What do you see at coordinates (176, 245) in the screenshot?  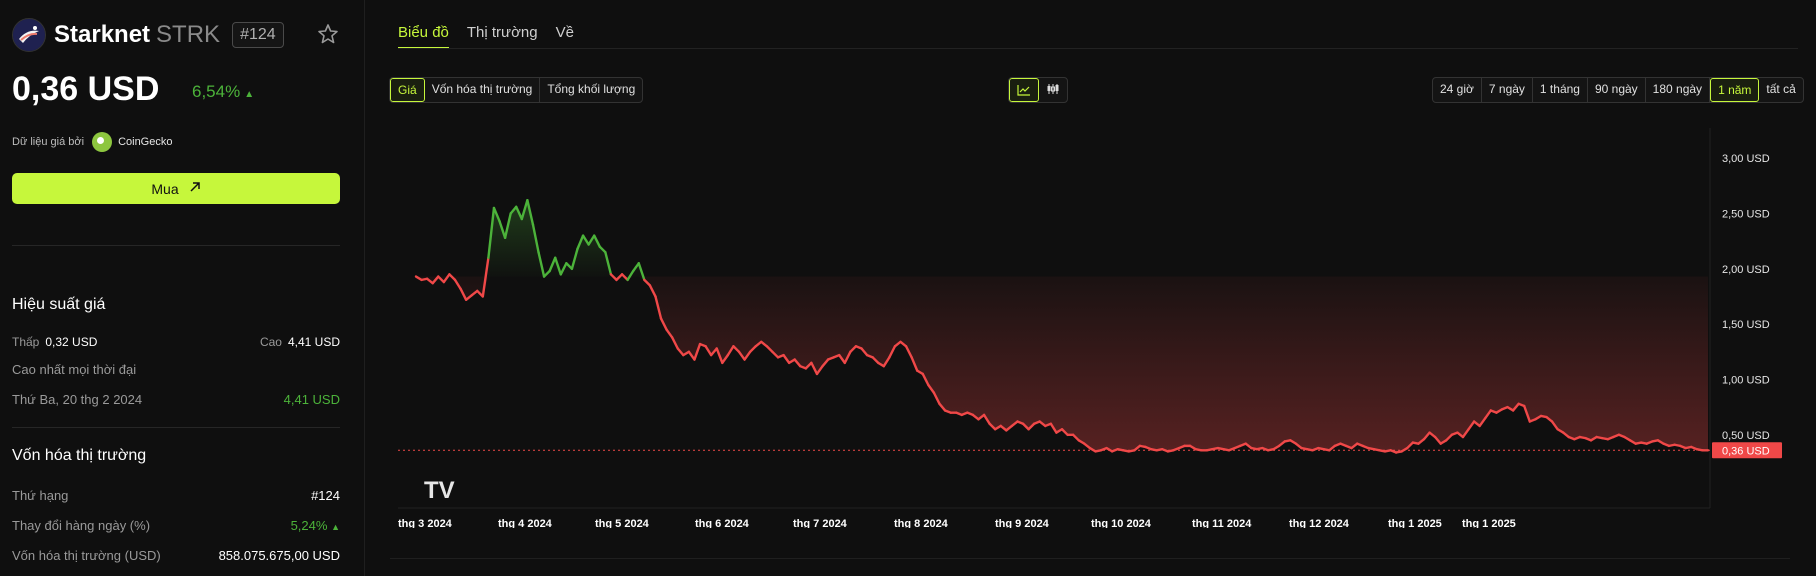 I see `divider` at bounding box center [176, 245].